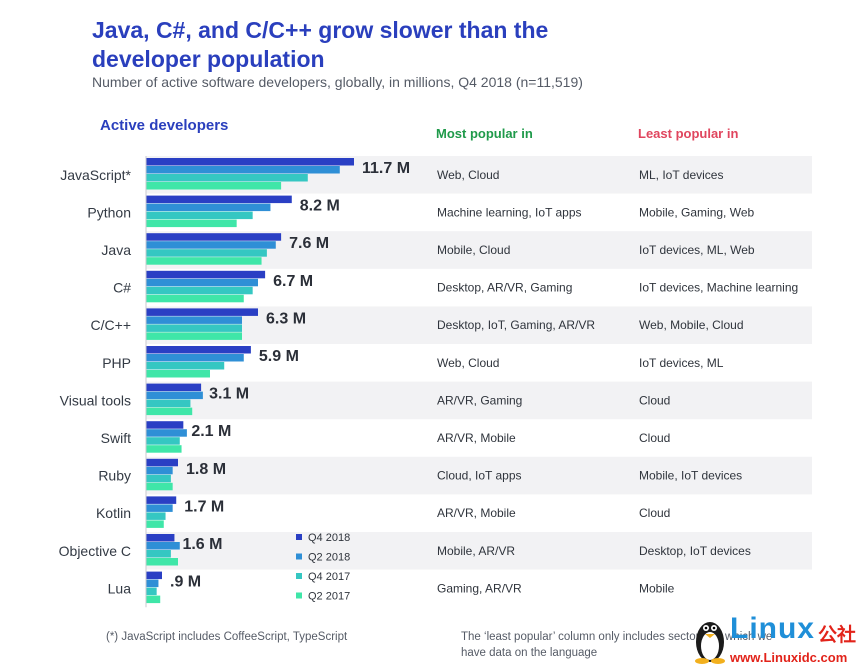 This screenshot has height=668, width=865. Describe the element at coordinates (211, 431) in the screenshot. I see `value-label: 2.1 M` at that location.